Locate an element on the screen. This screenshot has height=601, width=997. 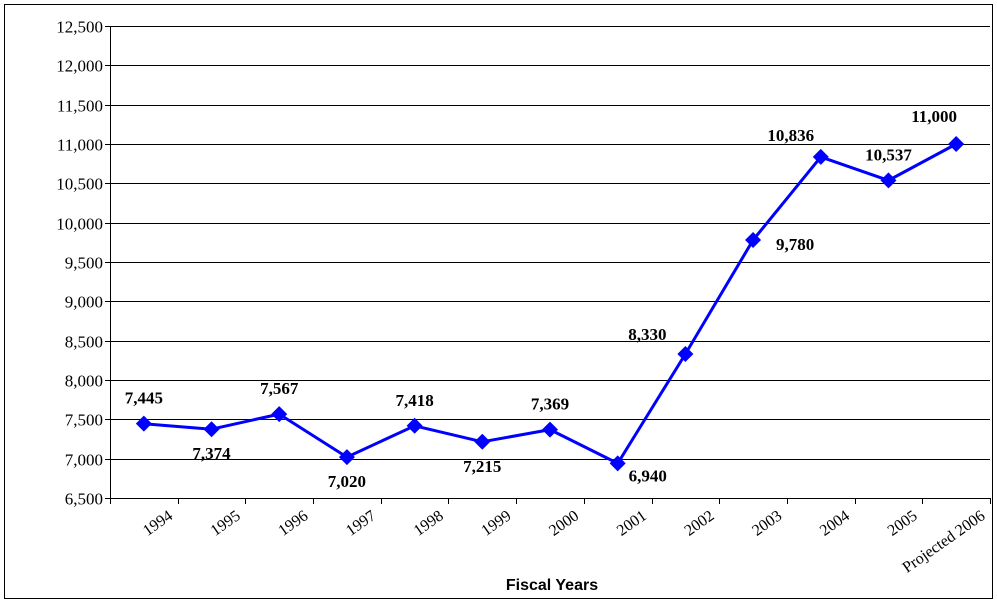
y-tick-label: 11,000 is located at coordinates (80, 145).